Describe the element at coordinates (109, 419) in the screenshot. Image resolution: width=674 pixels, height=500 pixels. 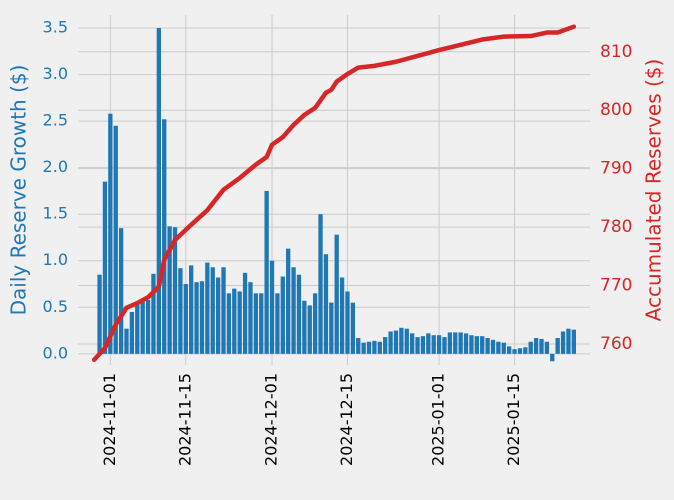
I see `x-tick-label: 2024-11-01` at that location.